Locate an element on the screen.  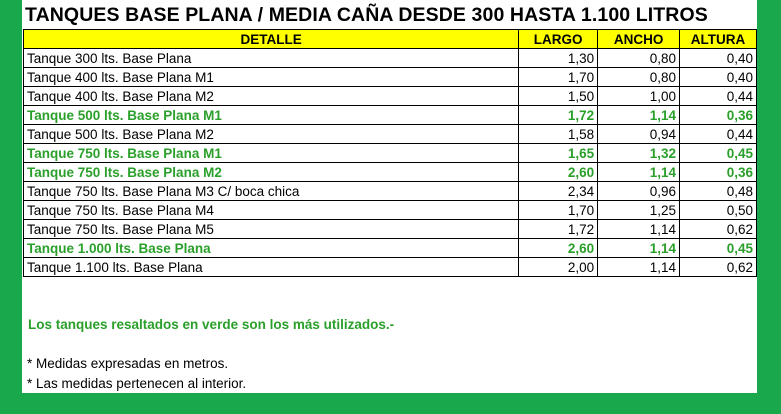
cell-largo: 2,00 is located at coordinates (558, 267).